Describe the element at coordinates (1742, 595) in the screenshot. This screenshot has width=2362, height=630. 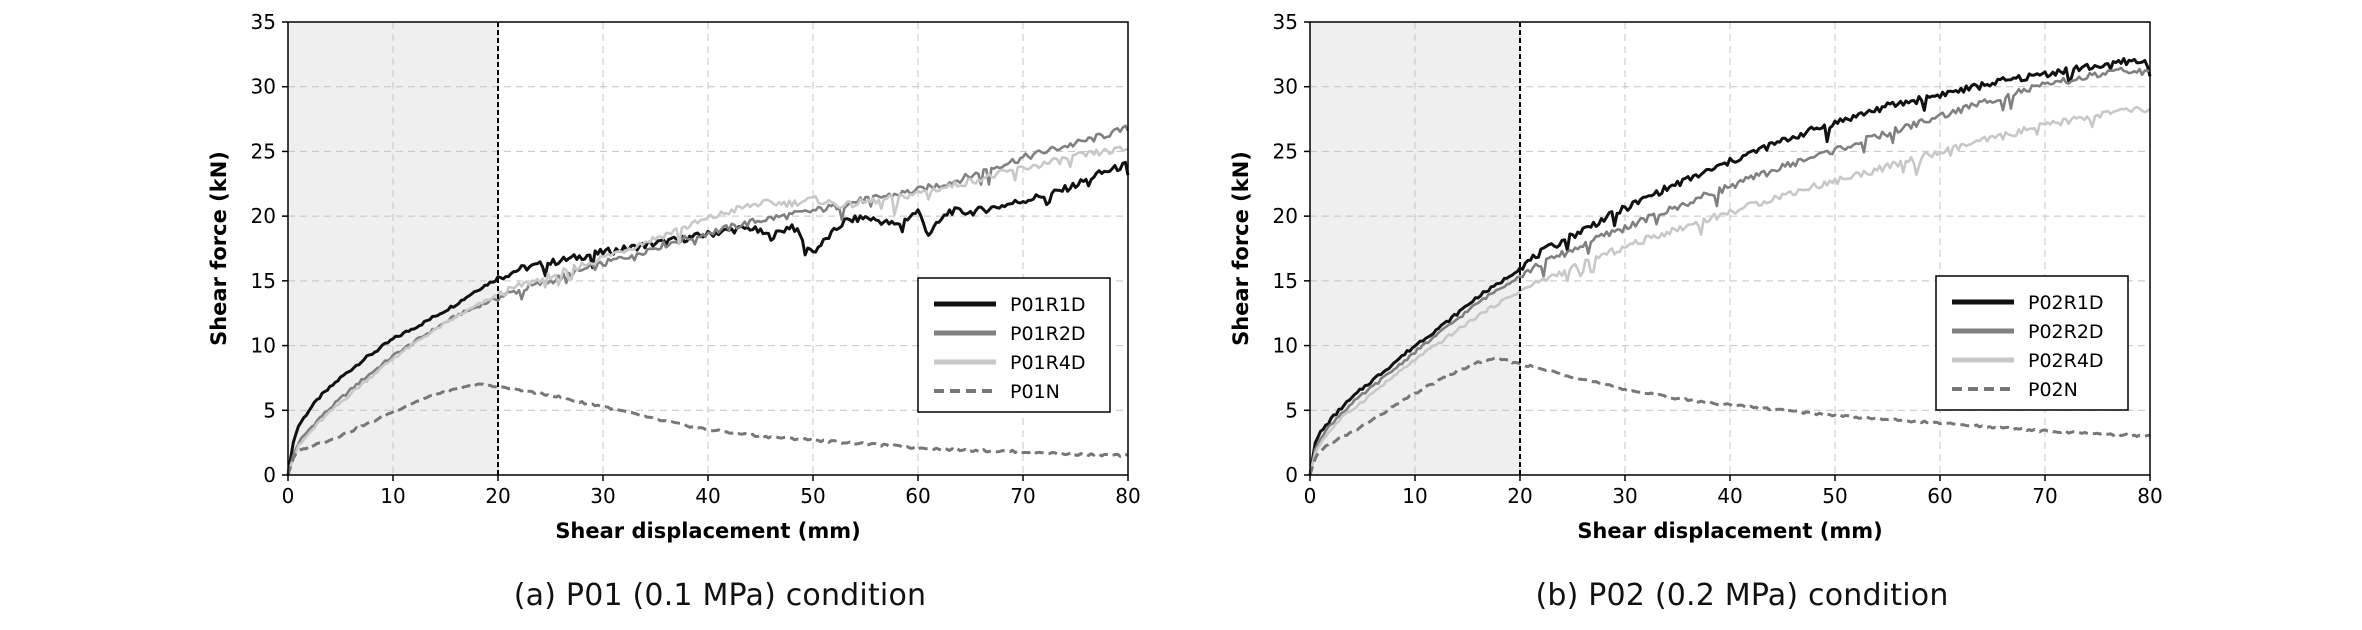
I see `caption-panel-b: (b) P02 (0.2 MPa) condition` at that location.